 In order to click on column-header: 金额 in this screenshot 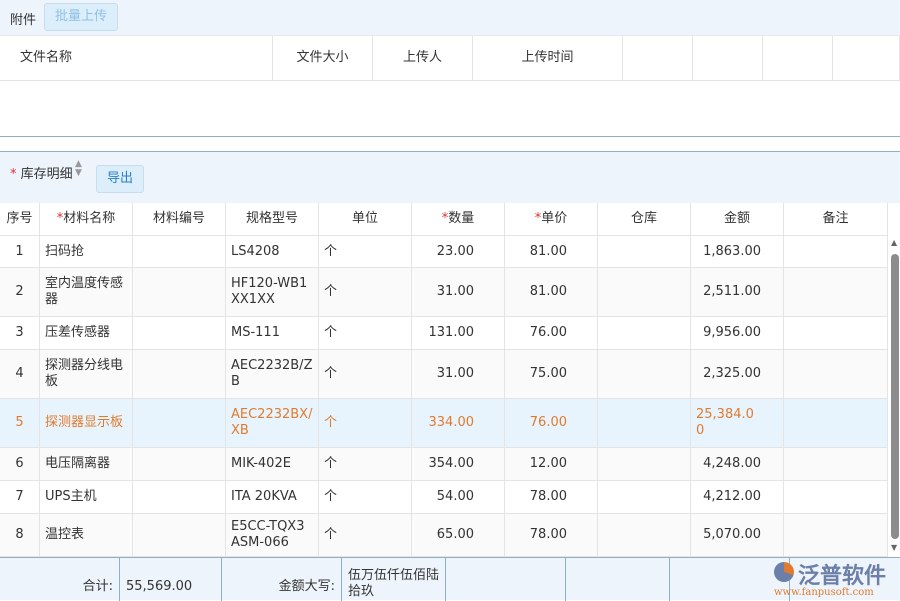, I will do `click(737, 219)`.